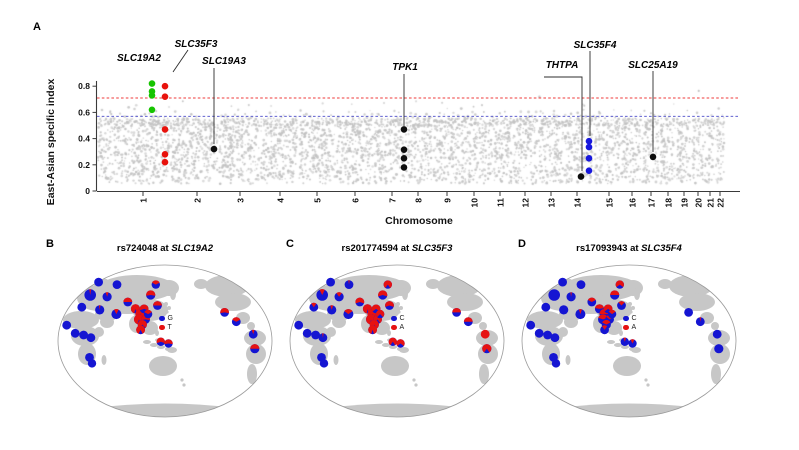 This screenshot has width=799, height=450. What do you see at coordinates (448, 200) in the screenshot?
I see `svg-text: 9` at bounding box center [448, 200].